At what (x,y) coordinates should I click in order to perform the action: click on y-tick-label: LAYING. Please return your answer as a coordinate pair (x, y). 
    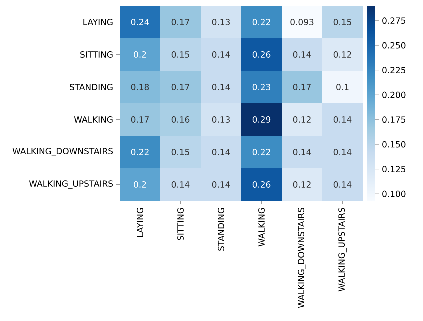
    Looking at the image, I should click on (98, 22).